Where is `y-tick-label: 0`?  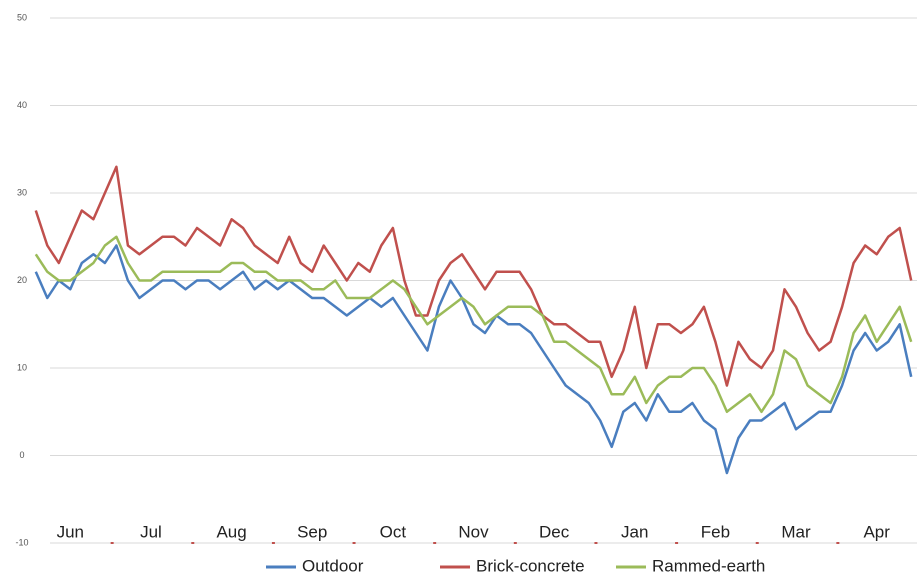
y-tick-label: 0 is located at coordinates (21, 455).